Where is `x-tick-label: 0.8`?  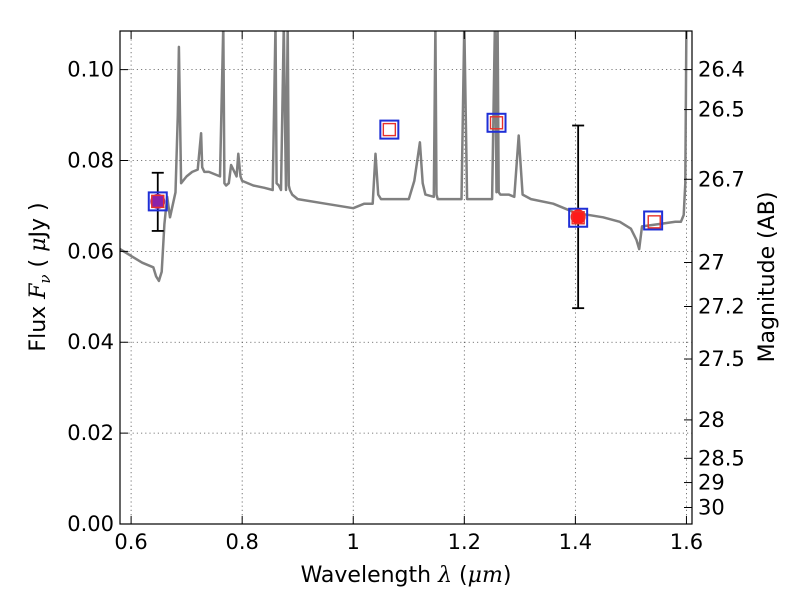 x-tick-label: 0.8 is located at coordinates (241, 542).